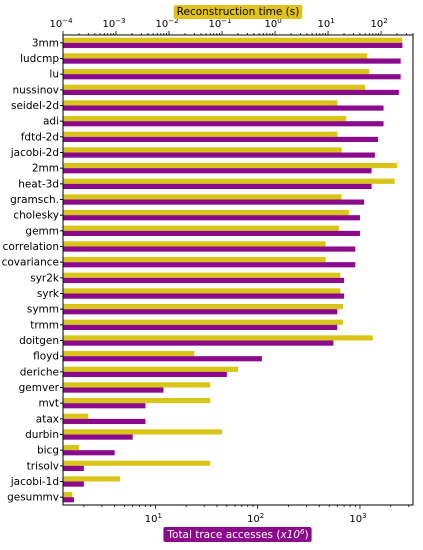  Describe the element at coordinates (214, 202) in the screenshot. I see `bar-accesses-gramsch.` at that location.